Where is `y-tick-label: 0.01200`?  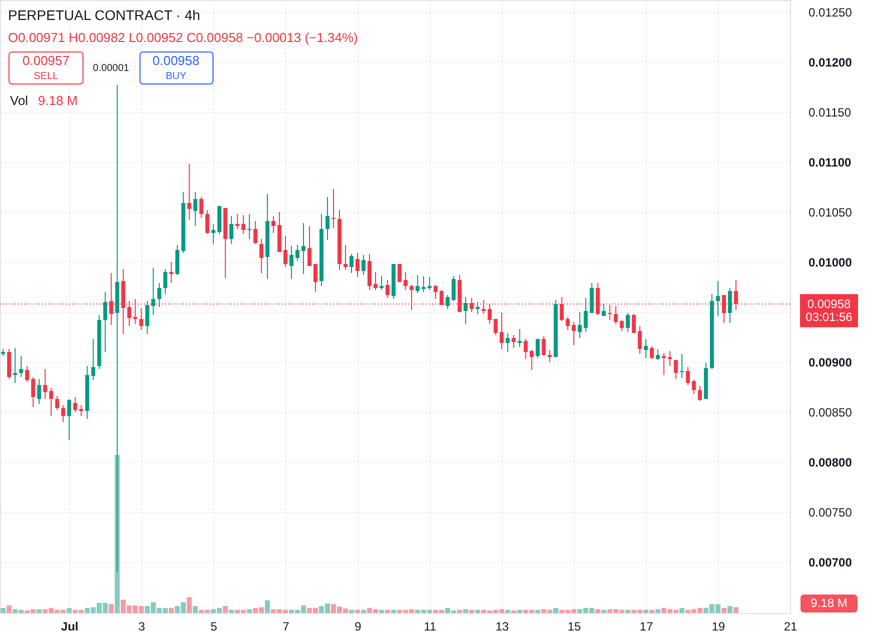
y-tick-label: 0.01200 is located at coordinates (830, 63).